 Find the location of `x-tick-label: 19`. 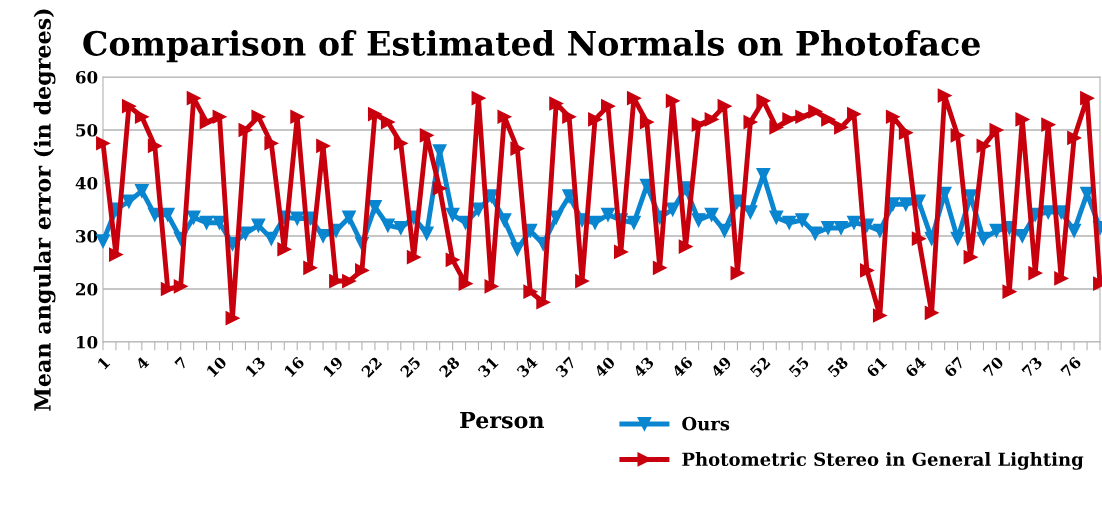

x-tick-label: 19 is located at coordinates (333, 367).